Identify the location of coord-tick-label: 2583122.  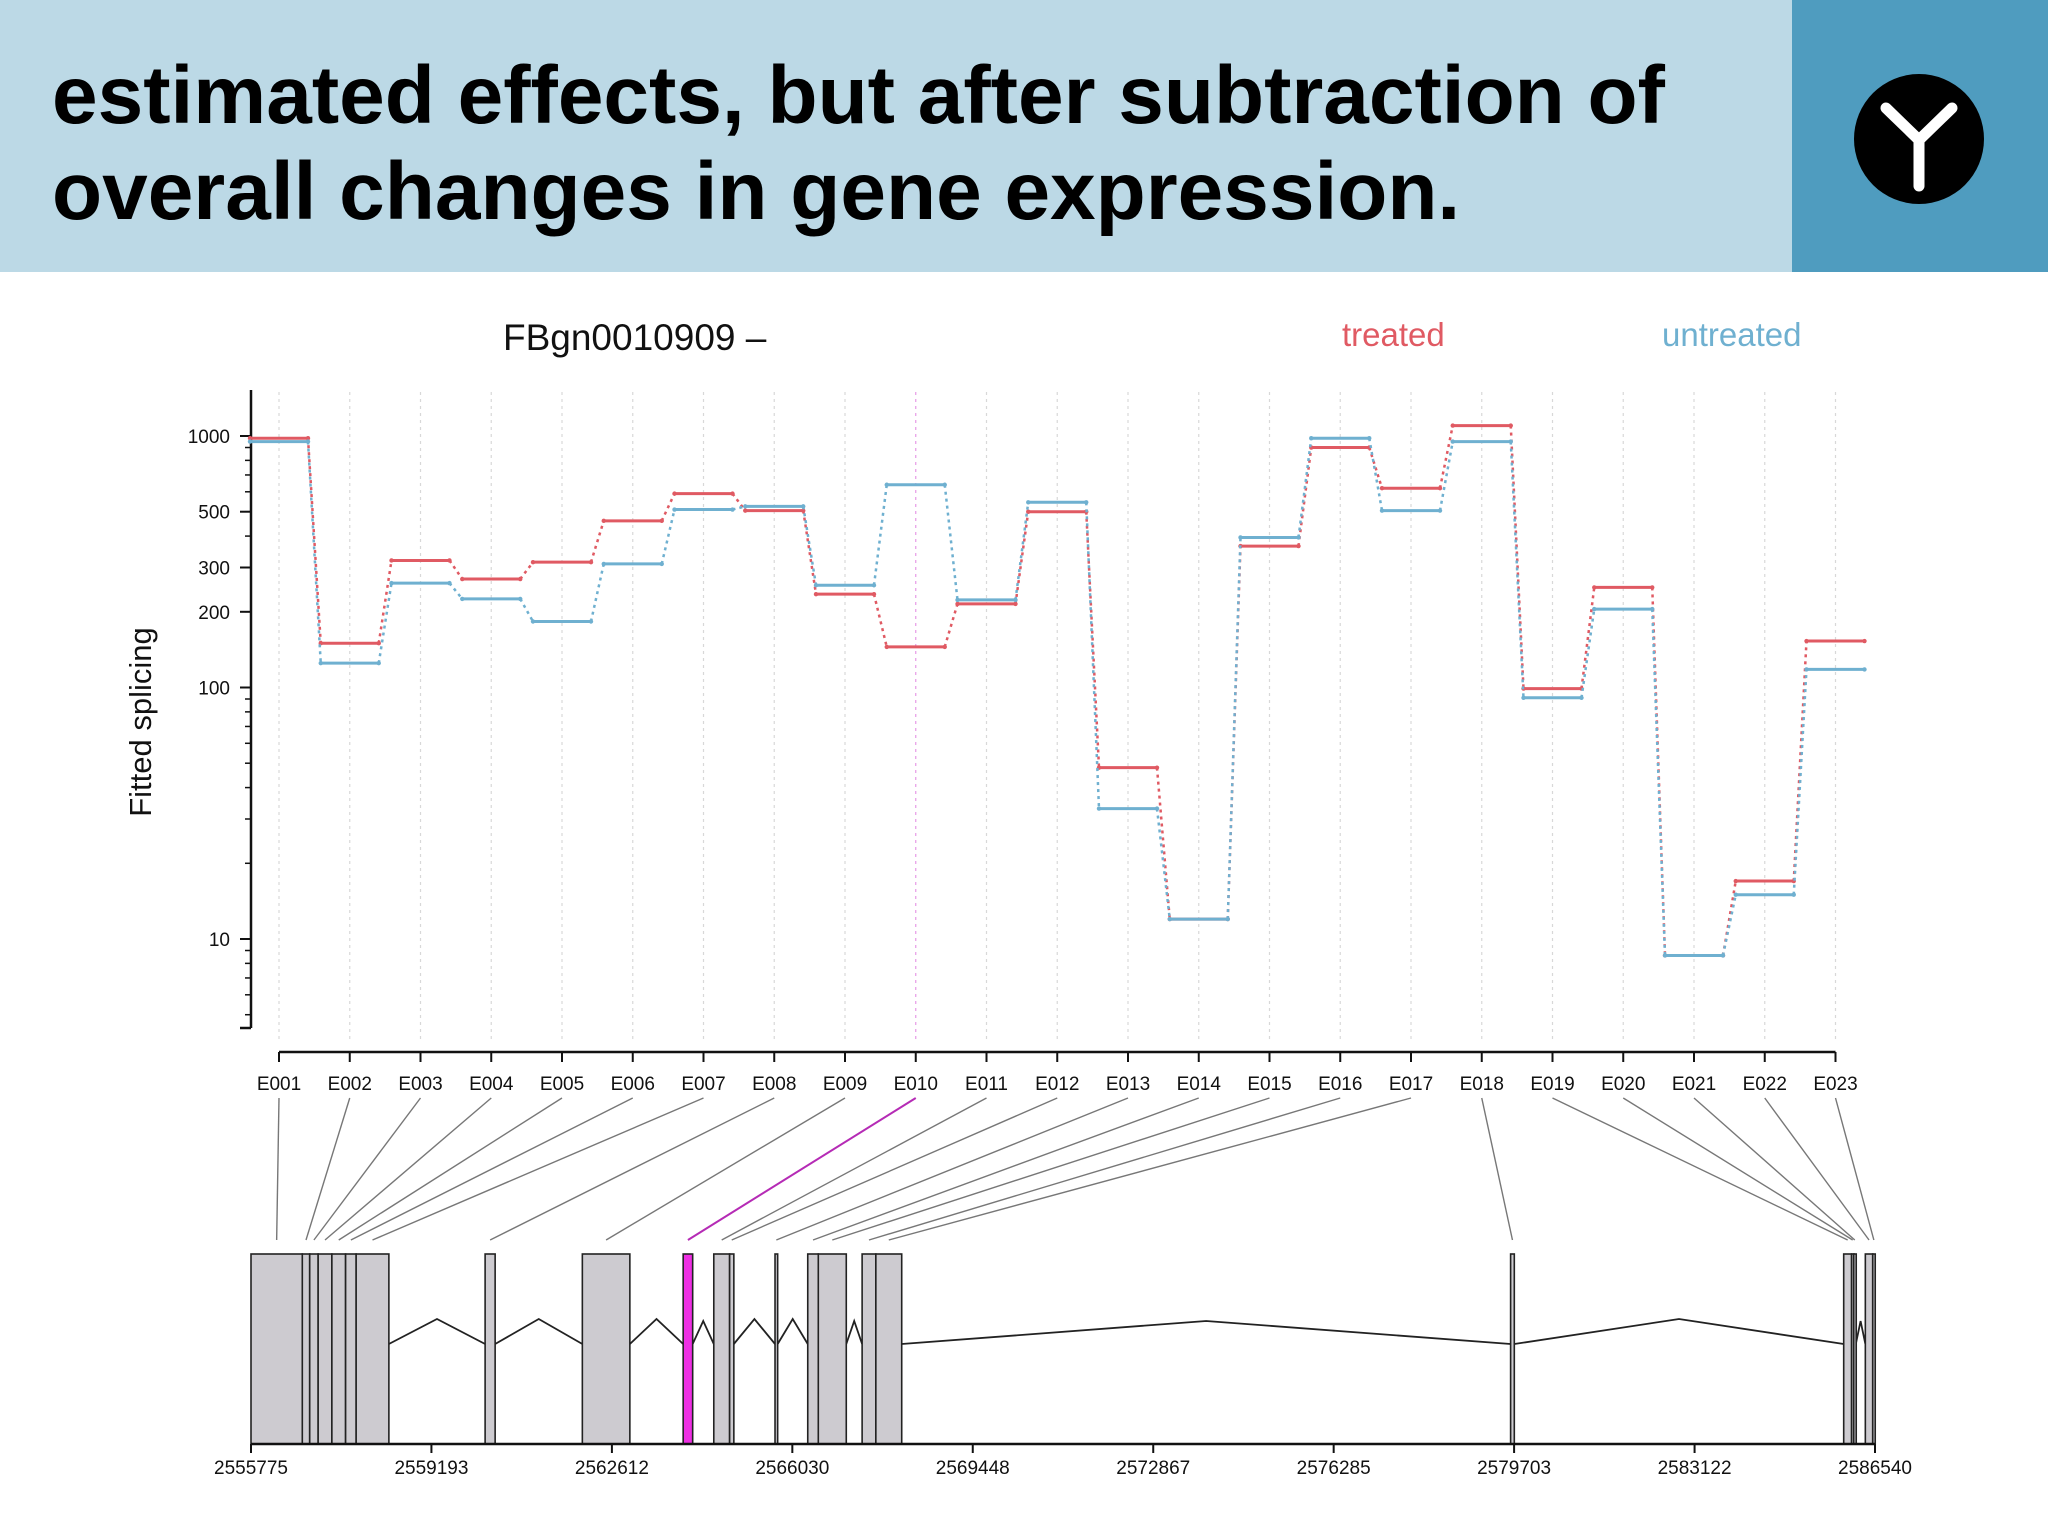
(1695, 1468).